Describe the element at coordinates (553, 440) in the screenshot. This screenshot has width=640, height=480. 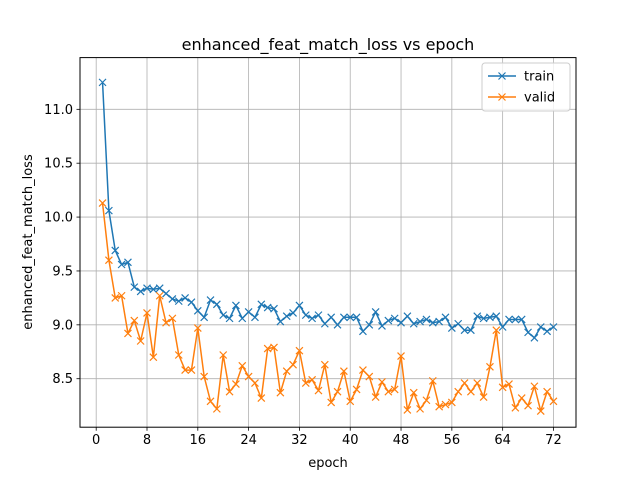
I see `x-tick-label: 72` at that location.